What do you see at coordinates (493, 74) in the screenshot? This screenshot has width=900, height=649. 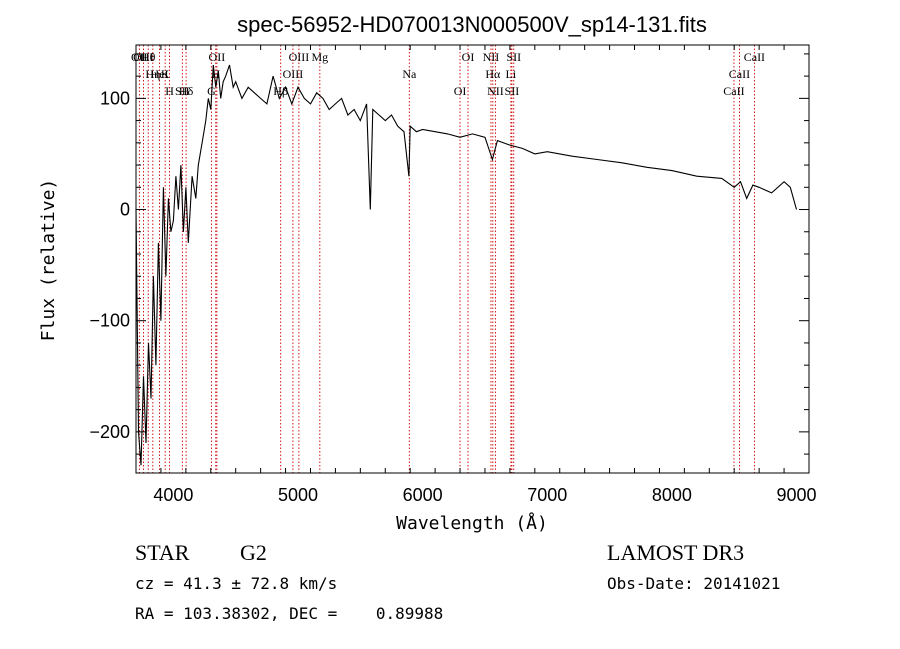 I see `line-label: Hα` at bounding box center [493, 74].